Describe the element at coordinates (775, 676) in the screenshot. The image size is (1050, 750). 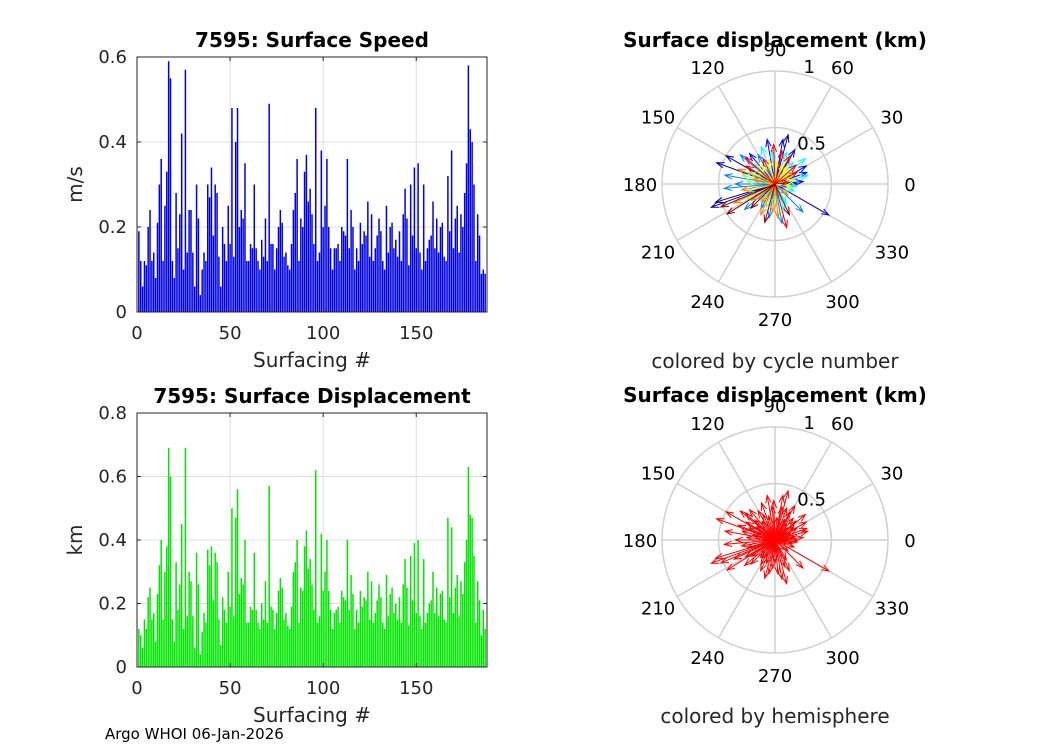
I see `polar-angle-label: 270` at that location.